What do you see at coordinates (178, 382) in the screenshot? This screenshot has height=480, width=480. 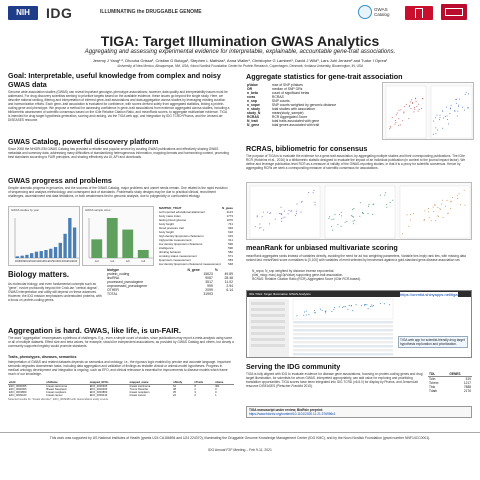 I see `efo-header-cell: nStudy` at bounding box center [178, 382].